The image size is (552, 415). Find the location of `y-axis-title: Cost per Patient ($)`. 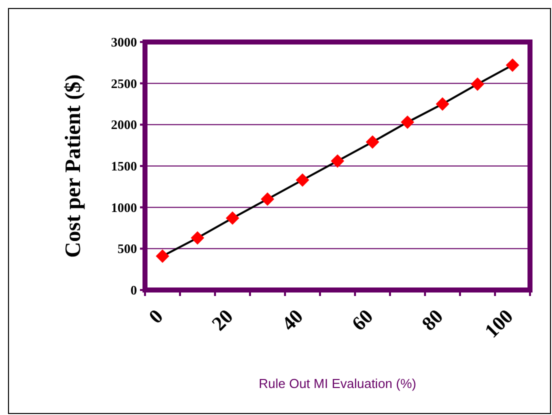

y-axis-title: Cost per Patient ($) is located at coordinates (72, 166).